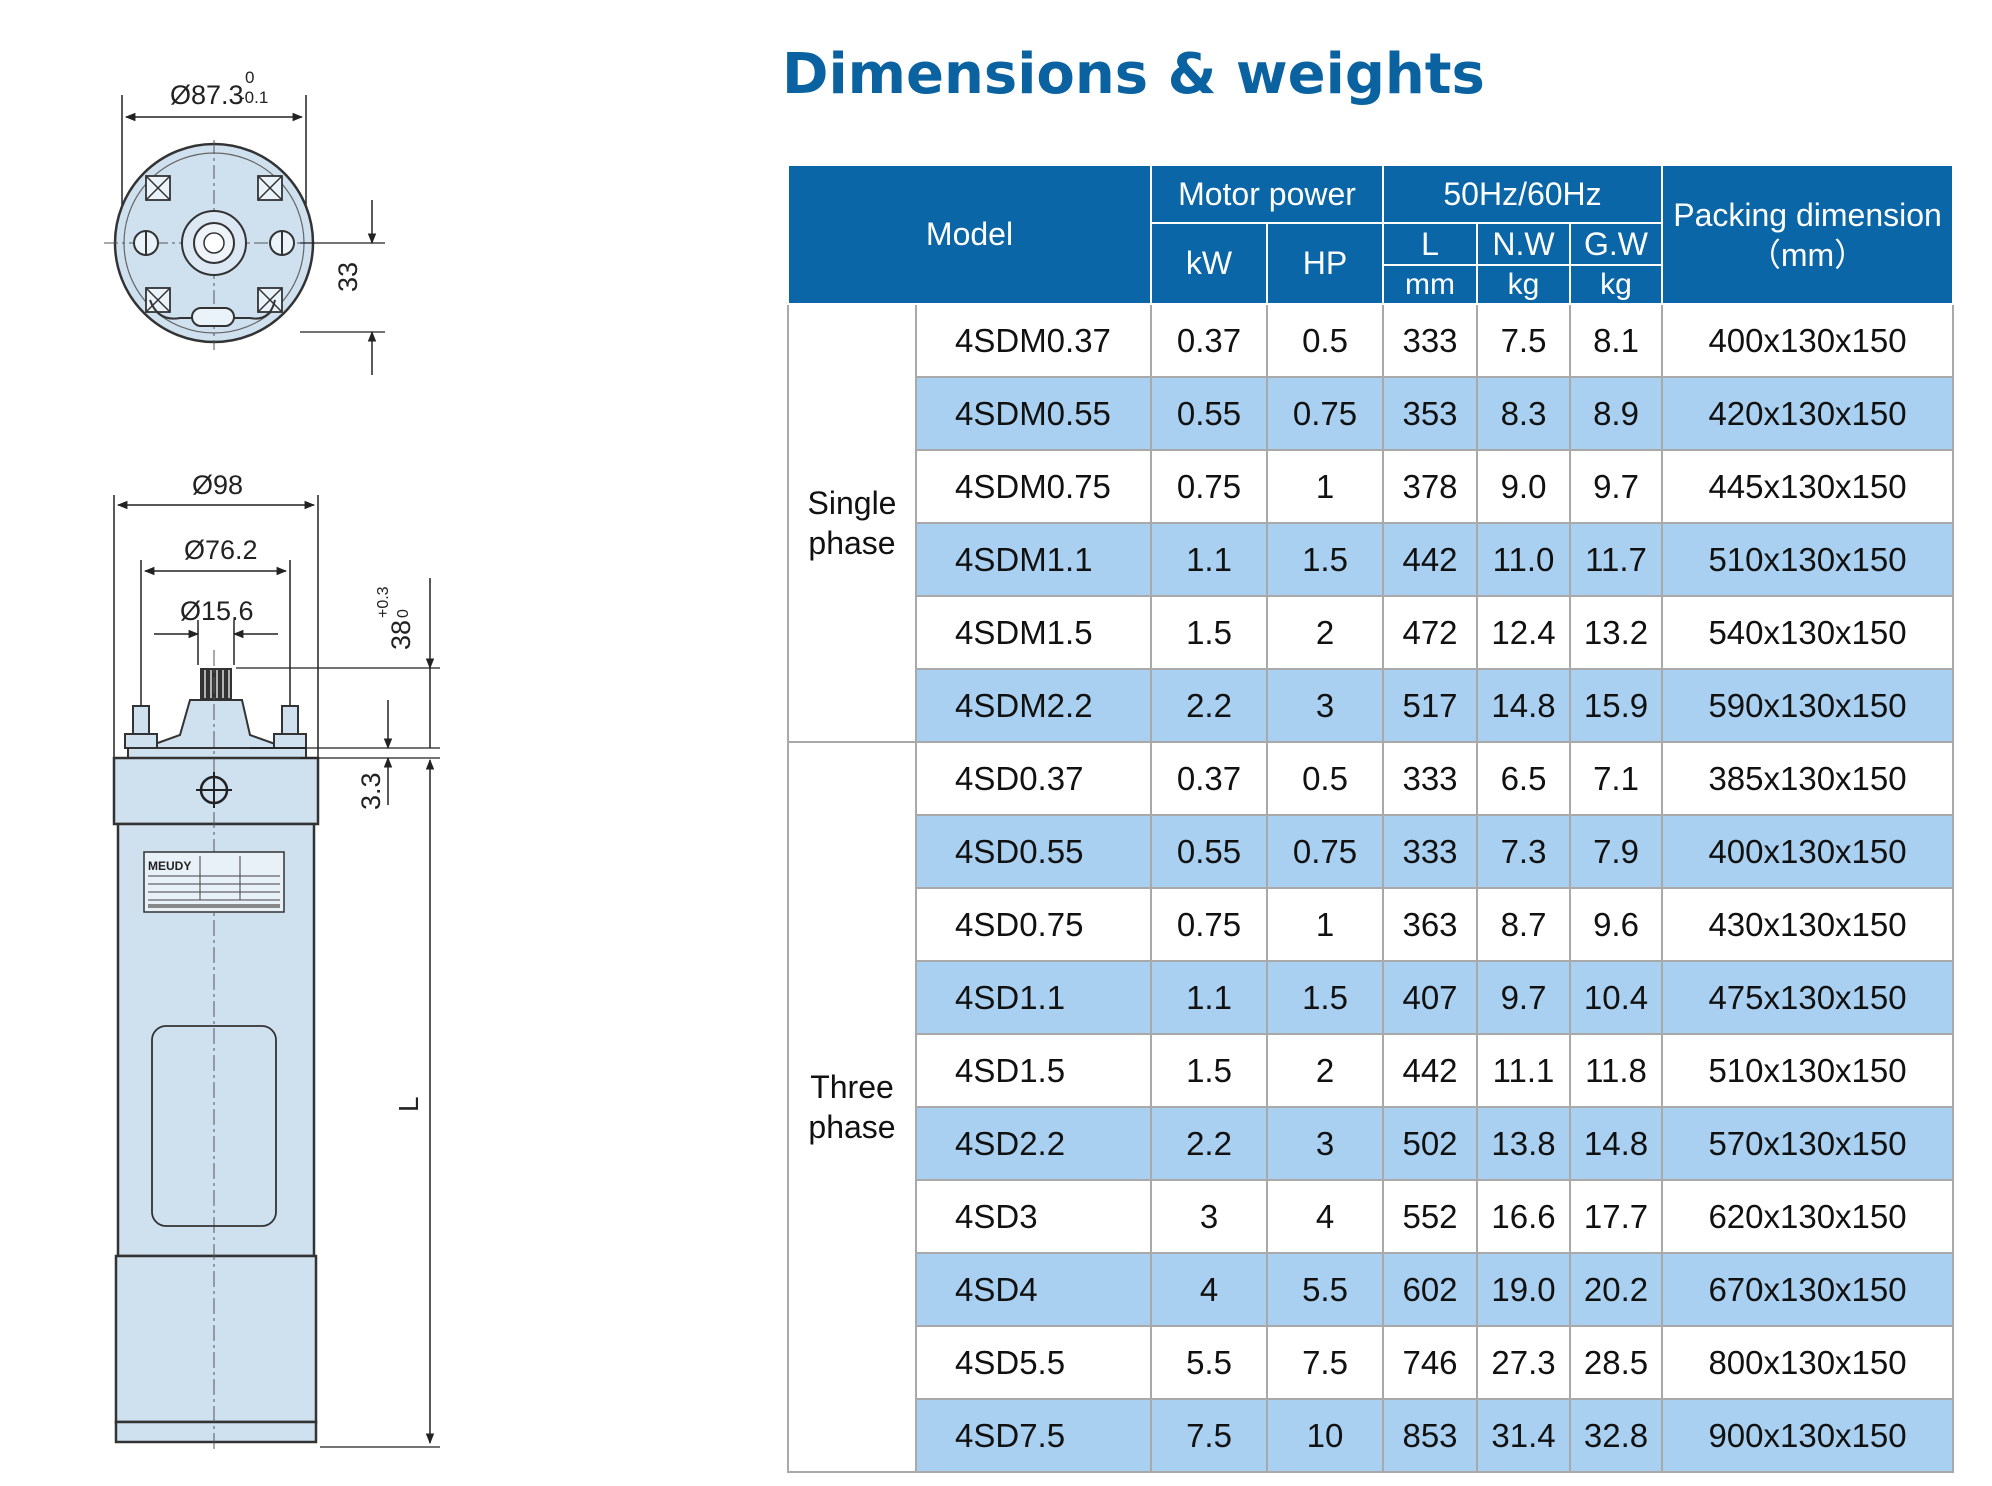 This screenshot has width=1992, height=1486. Describe the element at coordinates (1430, 1435) in the screenshot. I see `cell-l: 853` at that location.